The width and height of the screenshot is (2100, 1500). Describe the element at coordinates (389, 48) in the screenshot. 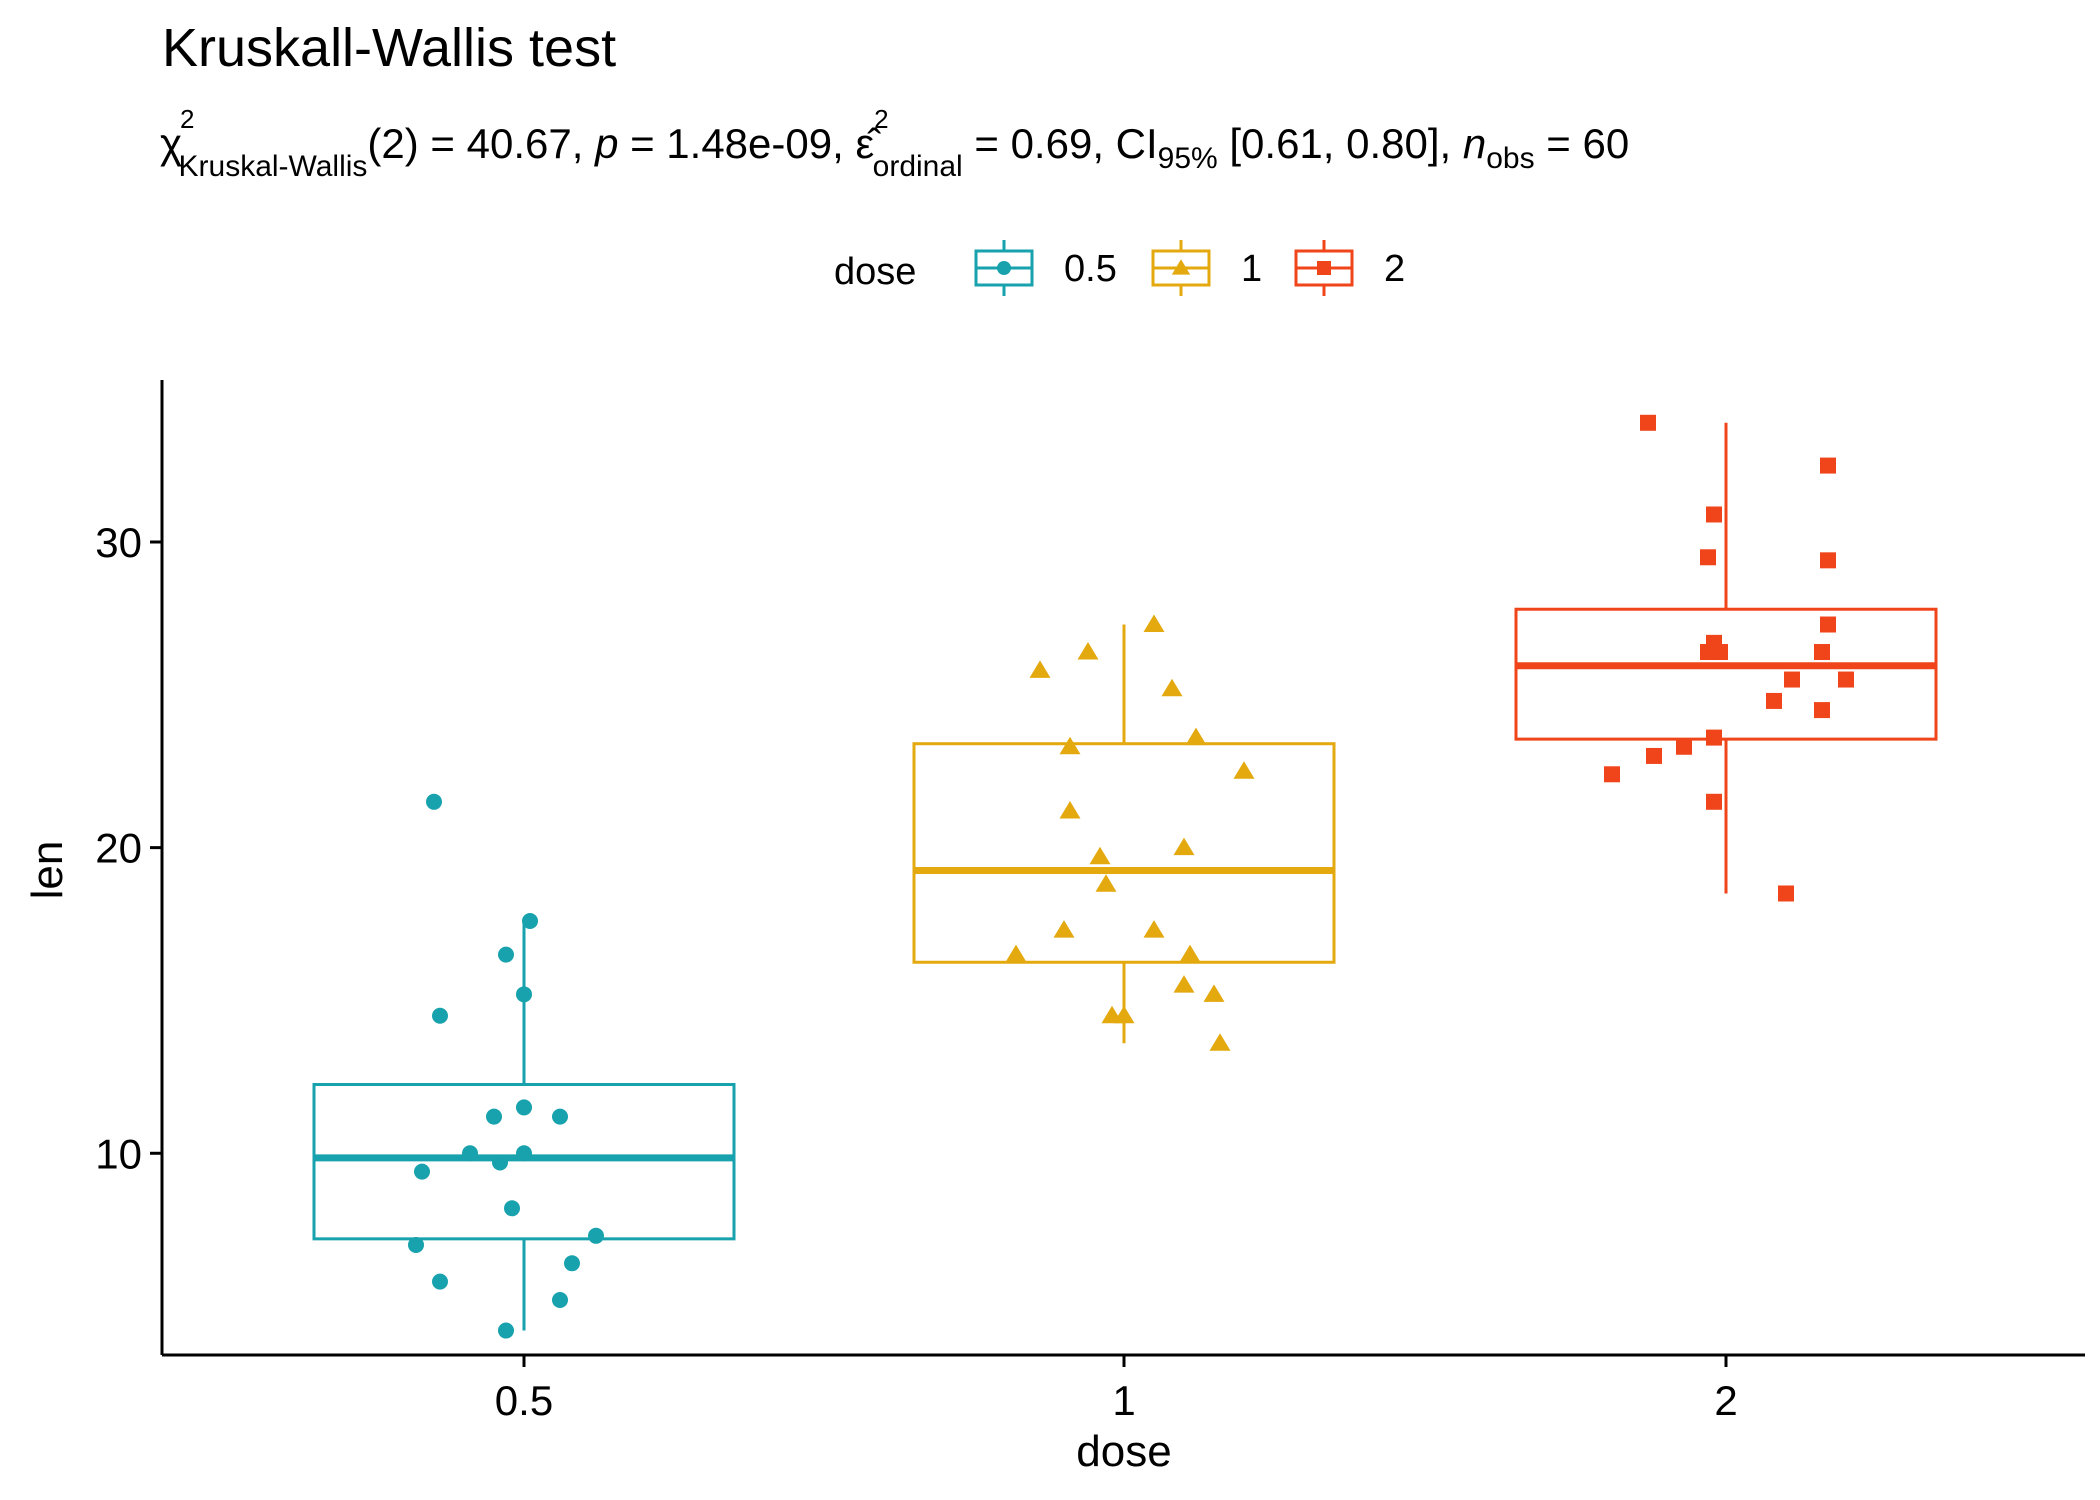

I see `chart-title: Kruskall-Wallis test` at that location.